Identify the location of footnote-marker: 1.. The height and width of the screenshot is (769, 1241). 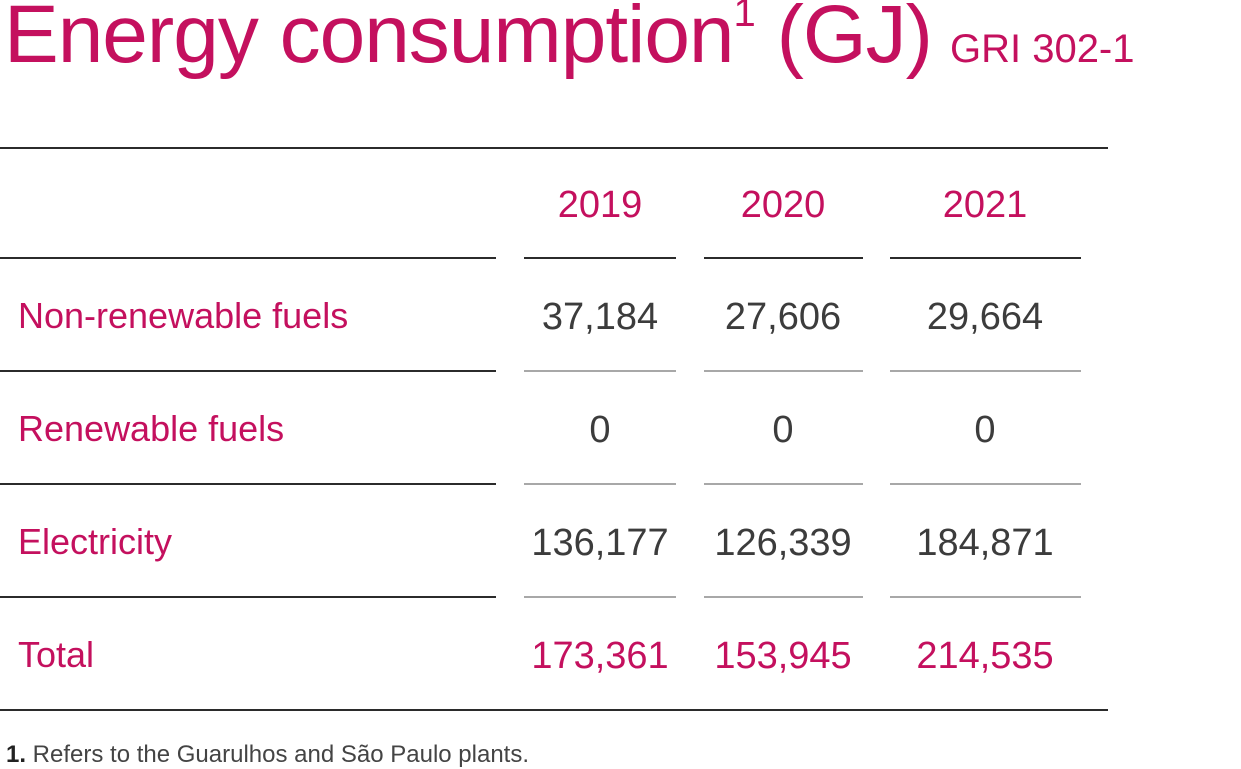
(16, 754).